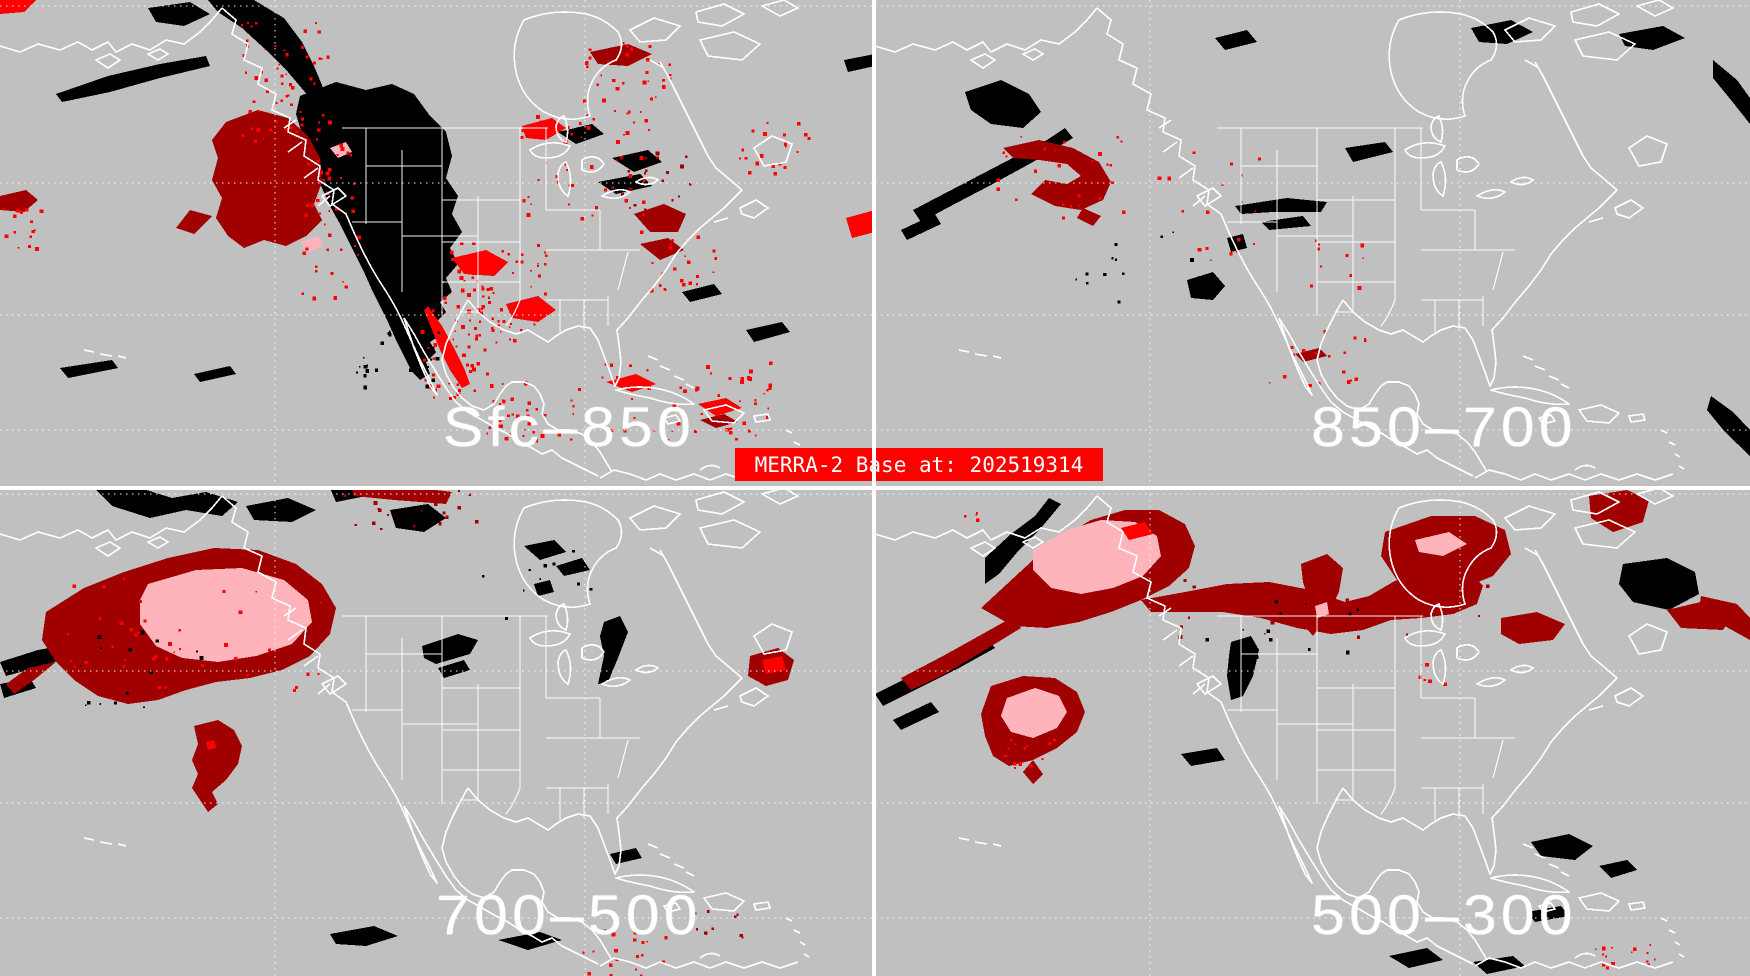 This screenshot has width=1750, height=976. What do you see at coordinates (1444, 914) in the screenshot?
I see `panel-label-500-300: 500–300` at bounding box center [1444, 914].